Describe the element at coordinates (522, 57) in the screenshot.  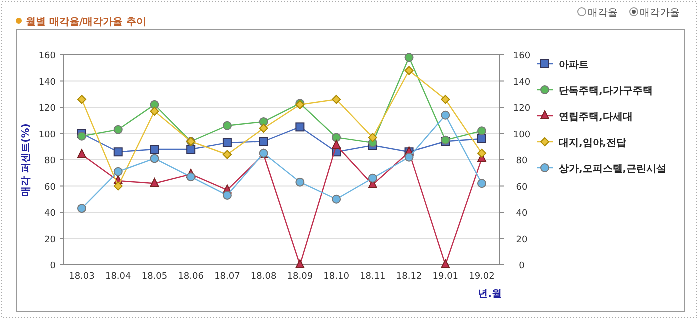
I see `y2-tick-label: 160` at that location.